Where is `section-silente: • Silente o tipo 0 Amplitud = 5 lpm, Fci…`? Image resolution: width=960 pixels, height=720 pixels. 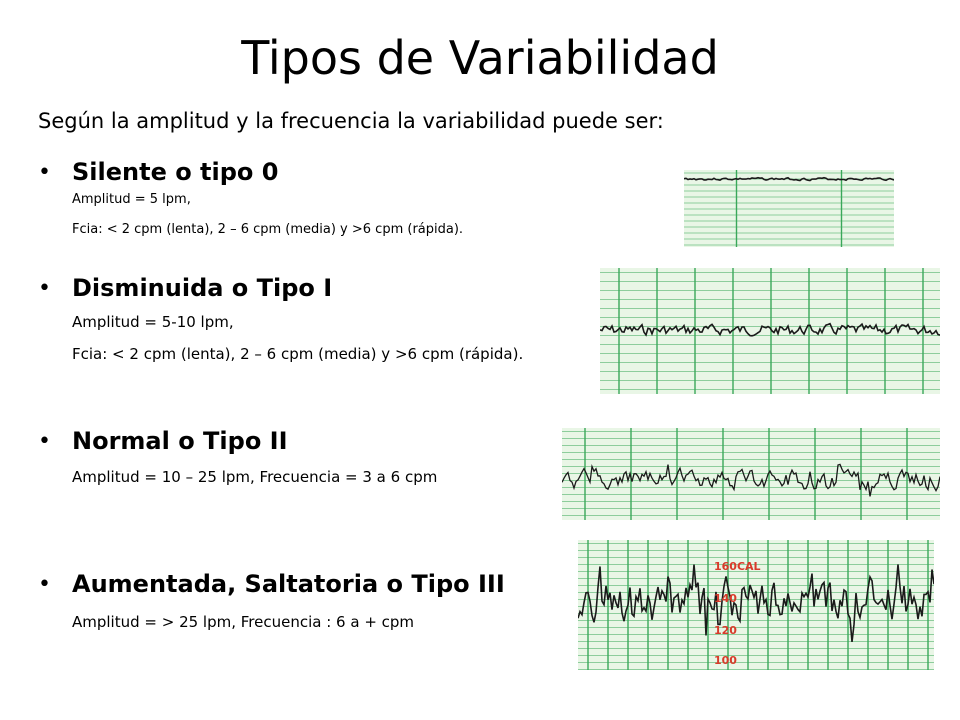
section-silente: • Silente o tipo 0 Amplitud = 5 lpm, Fci… is located at coordinates (250, 199).